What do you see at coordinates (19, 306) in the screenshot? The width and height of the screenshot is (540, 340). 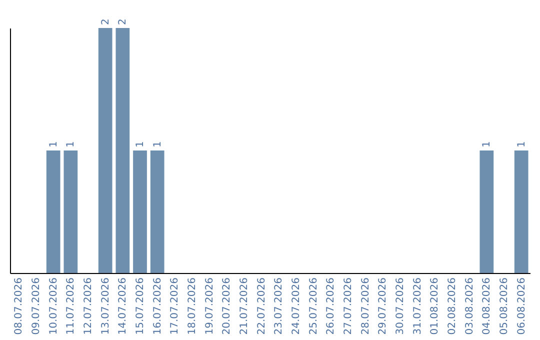 I see `x-tick-label: 08.07.2026` at bounding box center [19, 306].